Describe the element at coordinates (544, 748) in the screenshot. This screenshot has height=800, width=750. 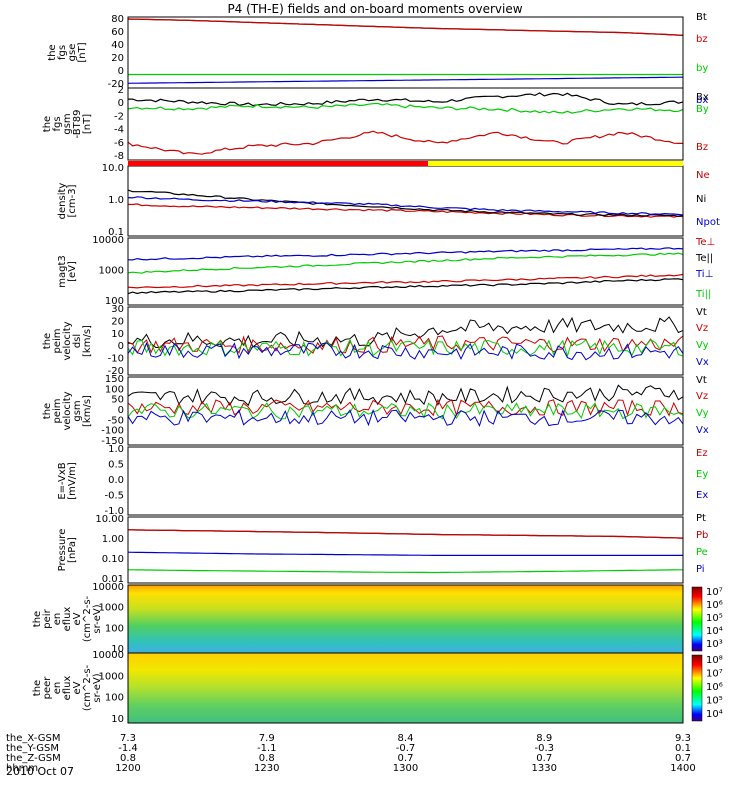
I see `x-row-value: -0.3` at that location.